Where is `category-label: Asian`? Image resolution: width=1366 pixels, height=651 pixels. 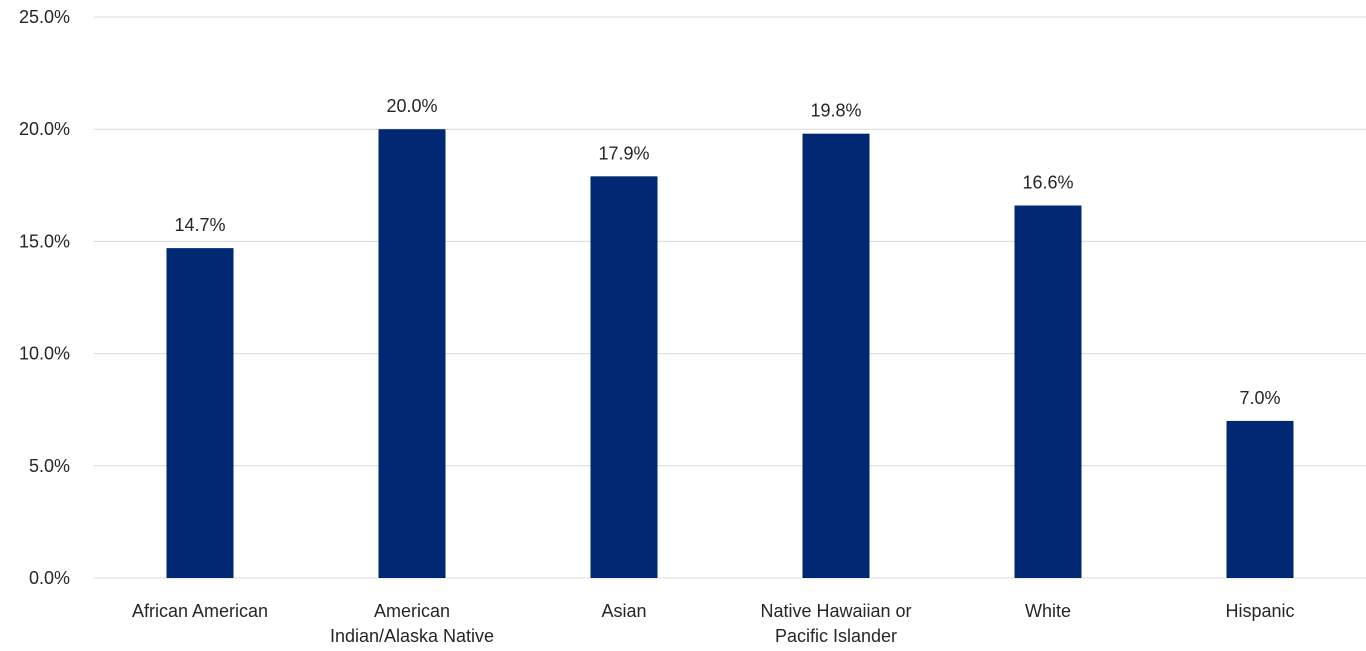 category-label: Asian is located at coordinates (623, 611).